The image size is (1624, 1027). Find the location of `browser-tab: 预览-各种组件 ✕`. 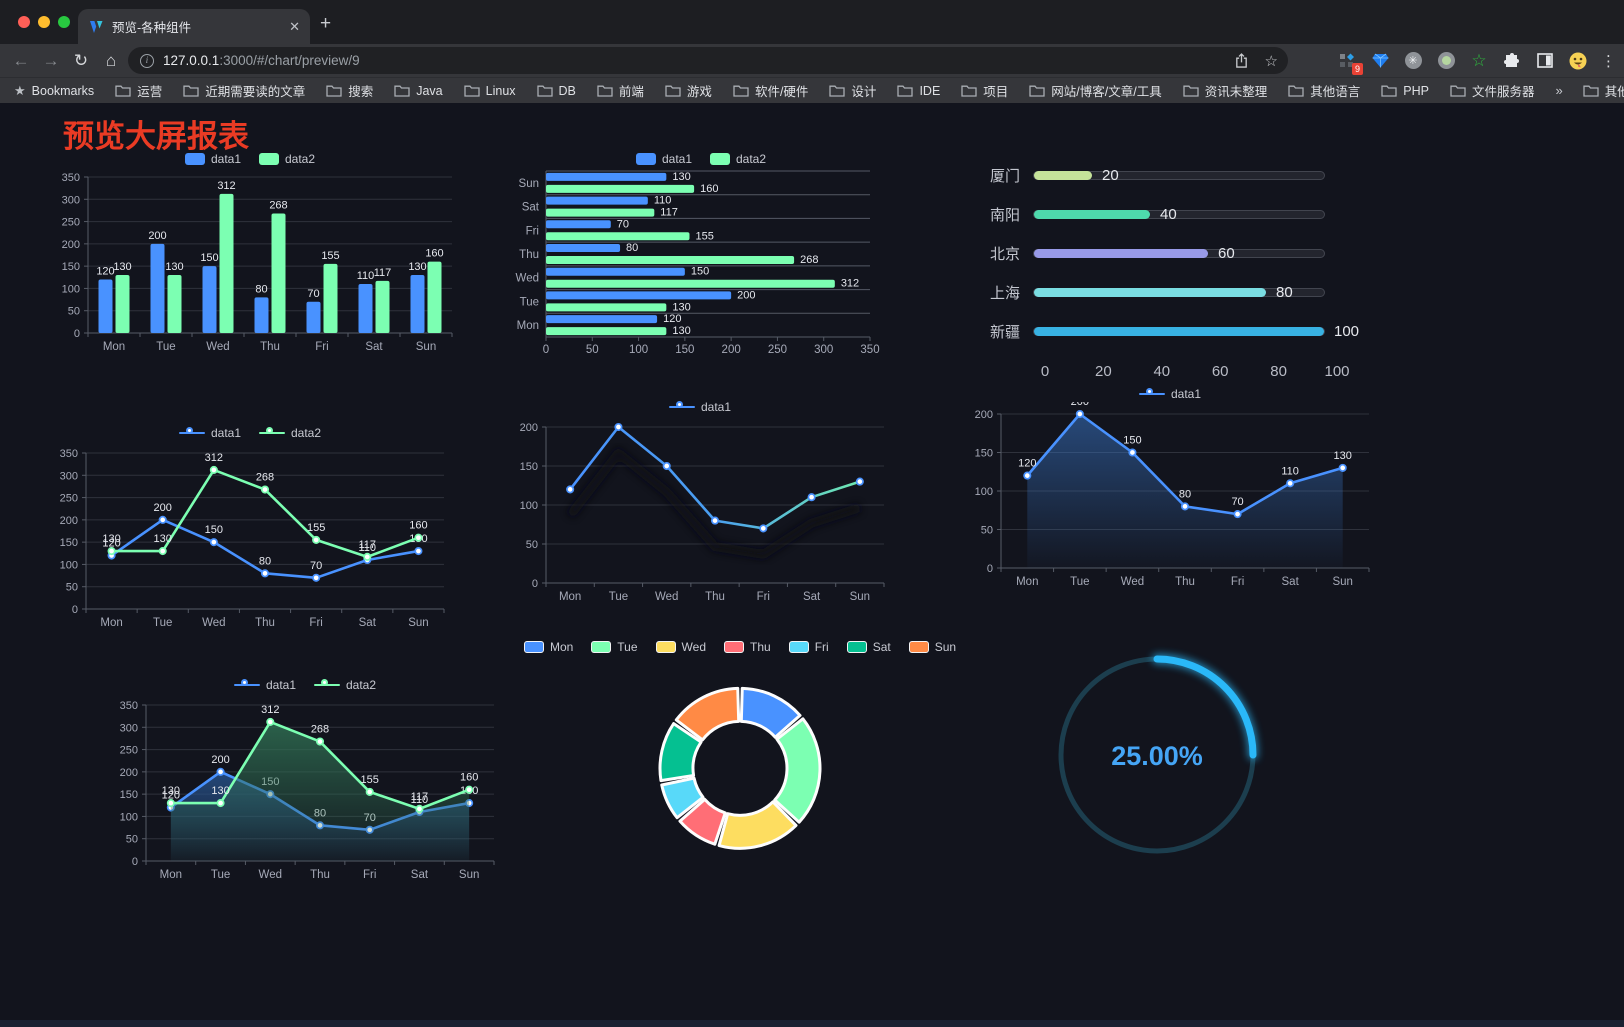

browser-tab: 预览-各种组件 ✕ is located at coordinates (194, 26).